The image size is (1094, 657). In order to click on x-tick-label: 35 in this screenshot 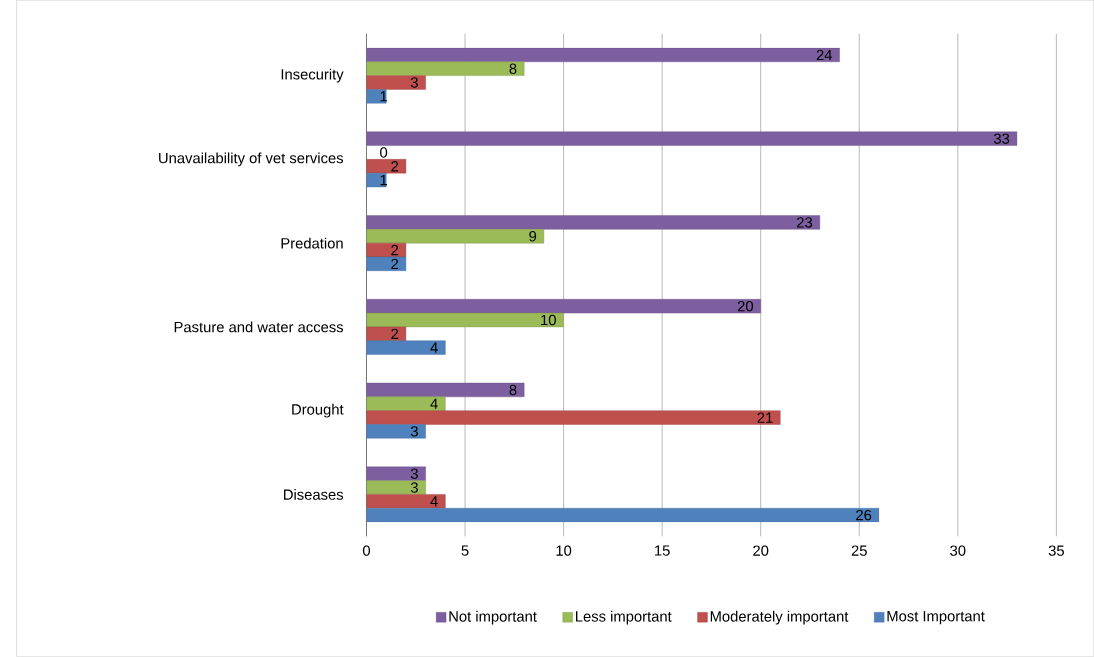, I will do `click(1056, 550)`.